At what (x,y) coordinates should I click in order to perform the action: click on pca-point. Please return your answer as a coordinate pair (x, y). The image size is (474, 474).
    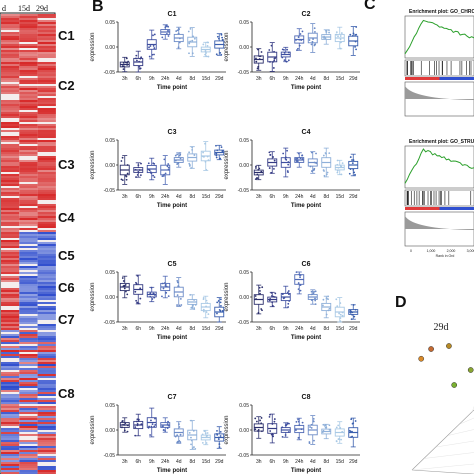
    Looking at the image, I should click on (454, 385).